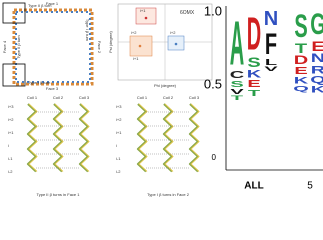 This screenshot has height=240, width=323. I want to click on logo-letter: R, so click(317, 70).